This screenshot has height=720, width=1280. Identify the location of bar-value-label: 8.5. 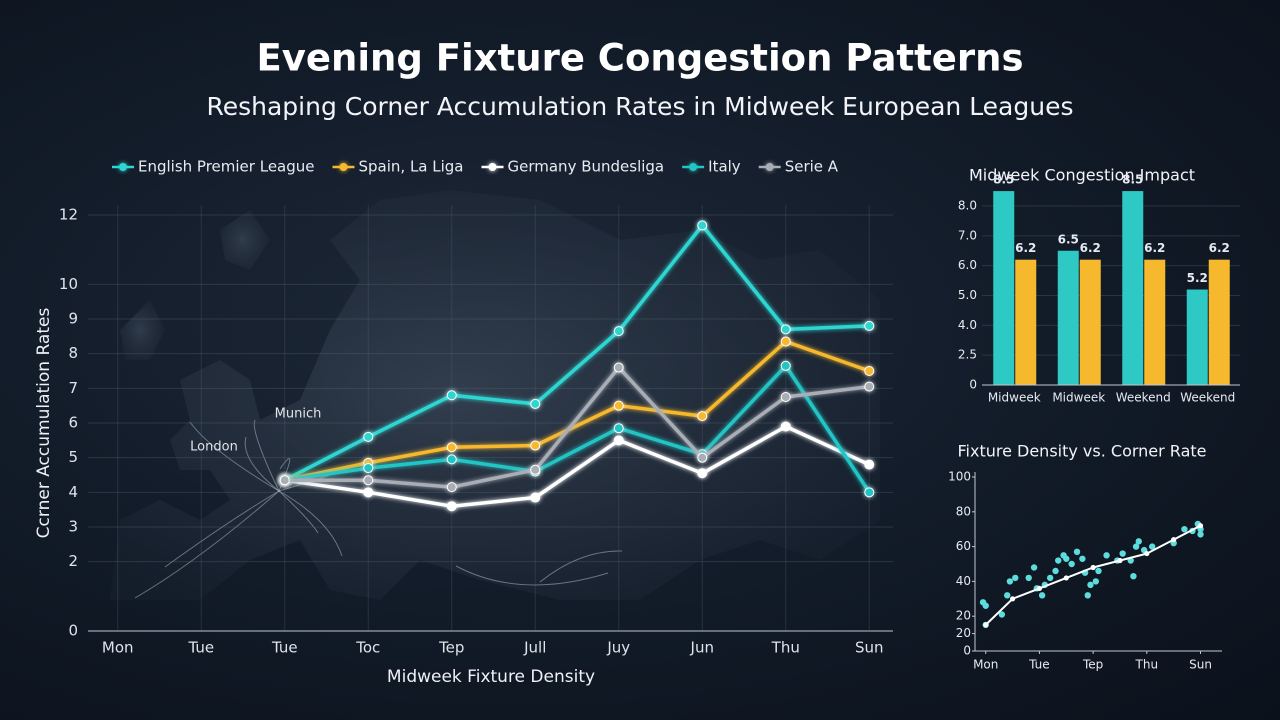
(1132, 180).